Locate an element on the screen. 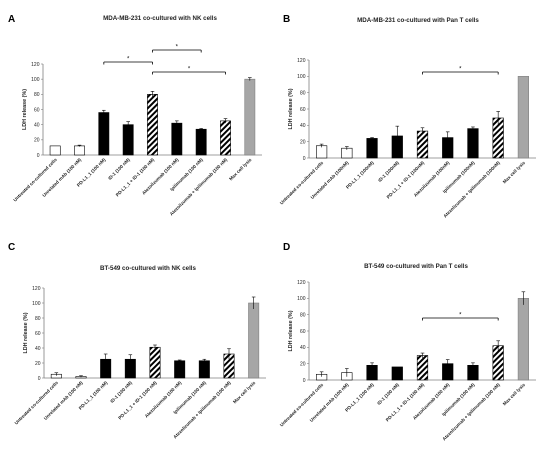 This screenshot has height=456, width=550. panel-letter: A is located at coordinates (11, 19).